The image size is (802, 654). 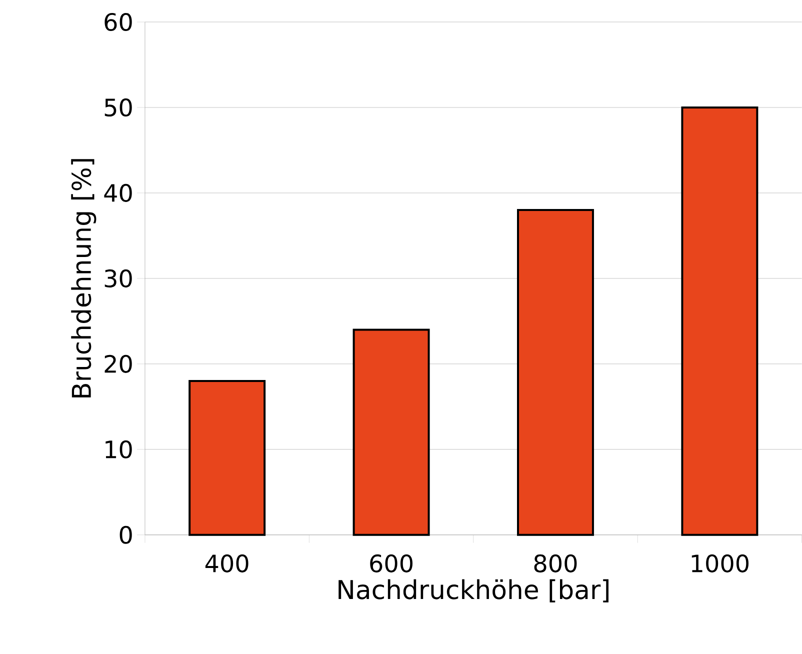 I want to click on y-tick-label: 60, so click(x=118, y=22).